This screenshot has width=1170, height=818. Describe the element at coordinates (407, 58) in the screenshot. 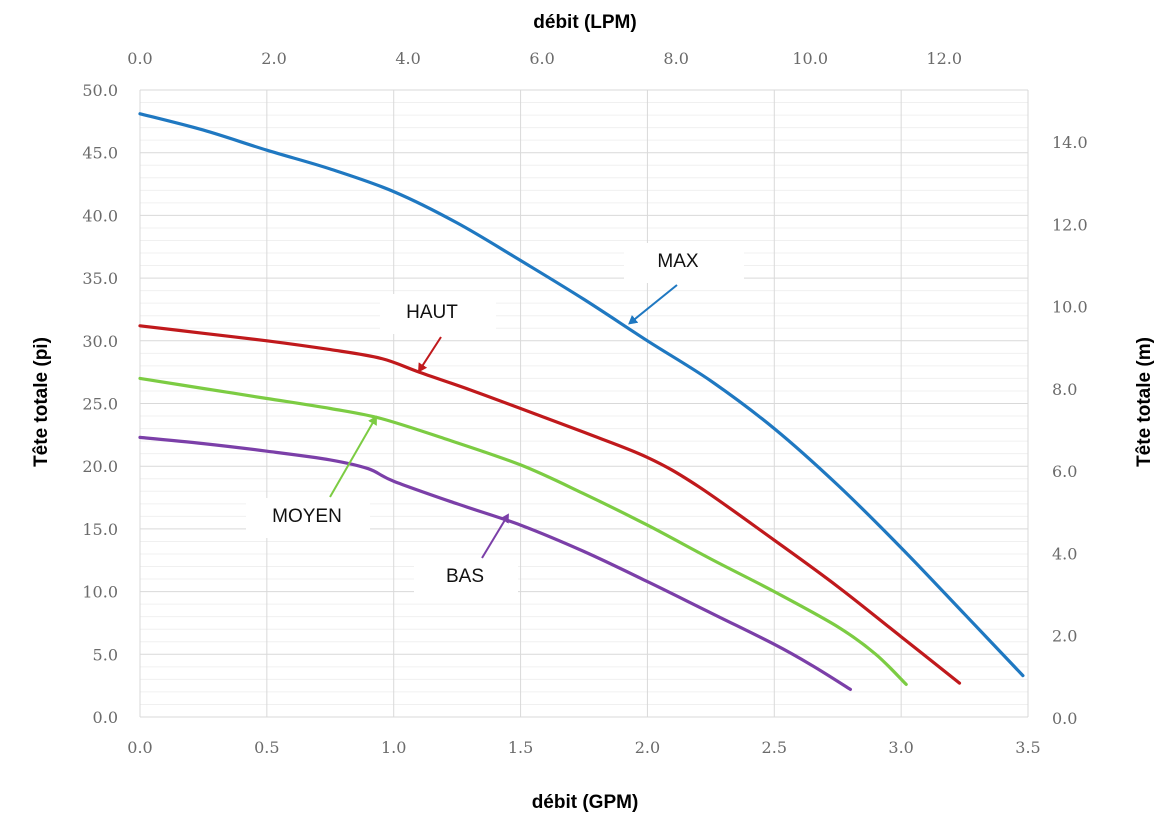

I see `x-top-tick-label: 4.0` at that location.